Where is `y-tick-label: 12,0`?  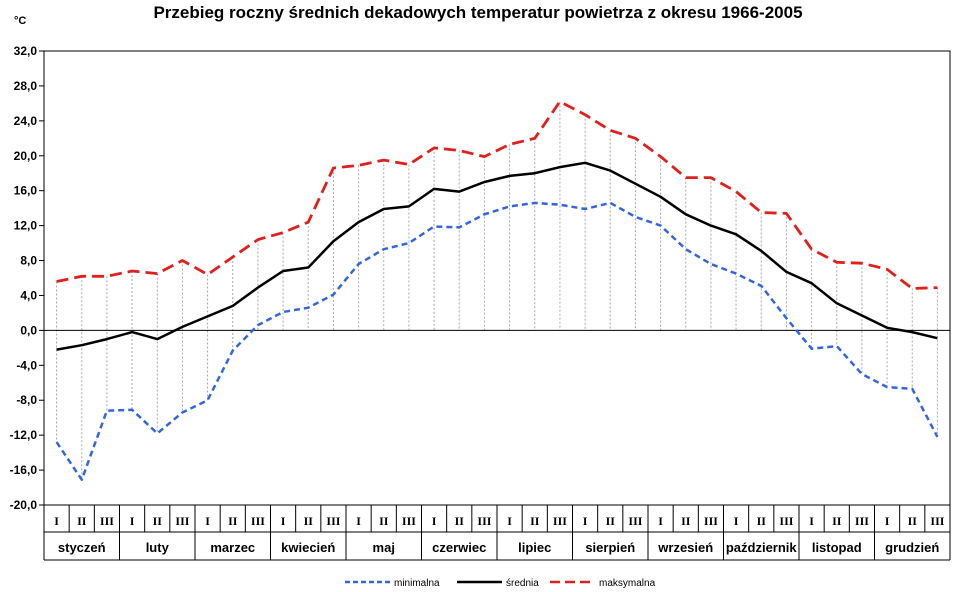
y-tick-label: 12,0 is located at coordinates (26, 226).